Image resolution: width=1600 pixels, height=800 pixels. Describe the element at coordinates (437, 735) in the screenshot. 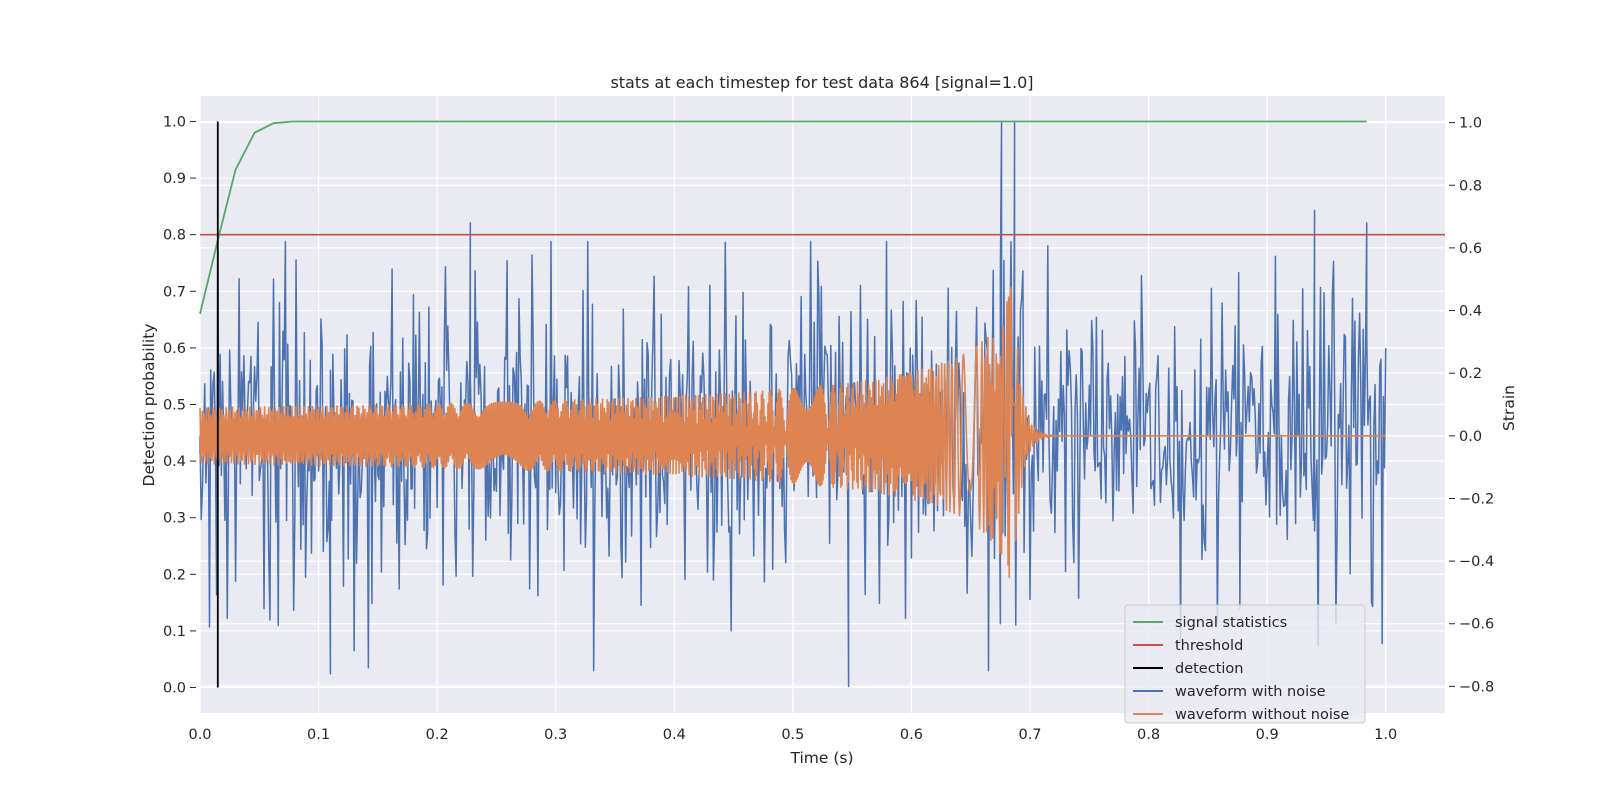

I see `x-tick-label: 0.2` at that location.